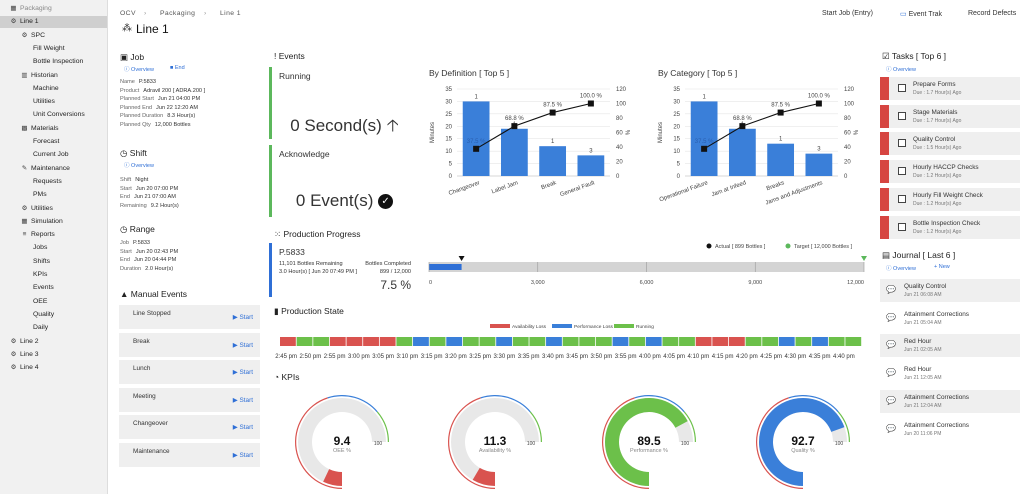 This screenshot has width=1024, height=494. I want to click on job-end-link: ■ End, so click(177, 68).